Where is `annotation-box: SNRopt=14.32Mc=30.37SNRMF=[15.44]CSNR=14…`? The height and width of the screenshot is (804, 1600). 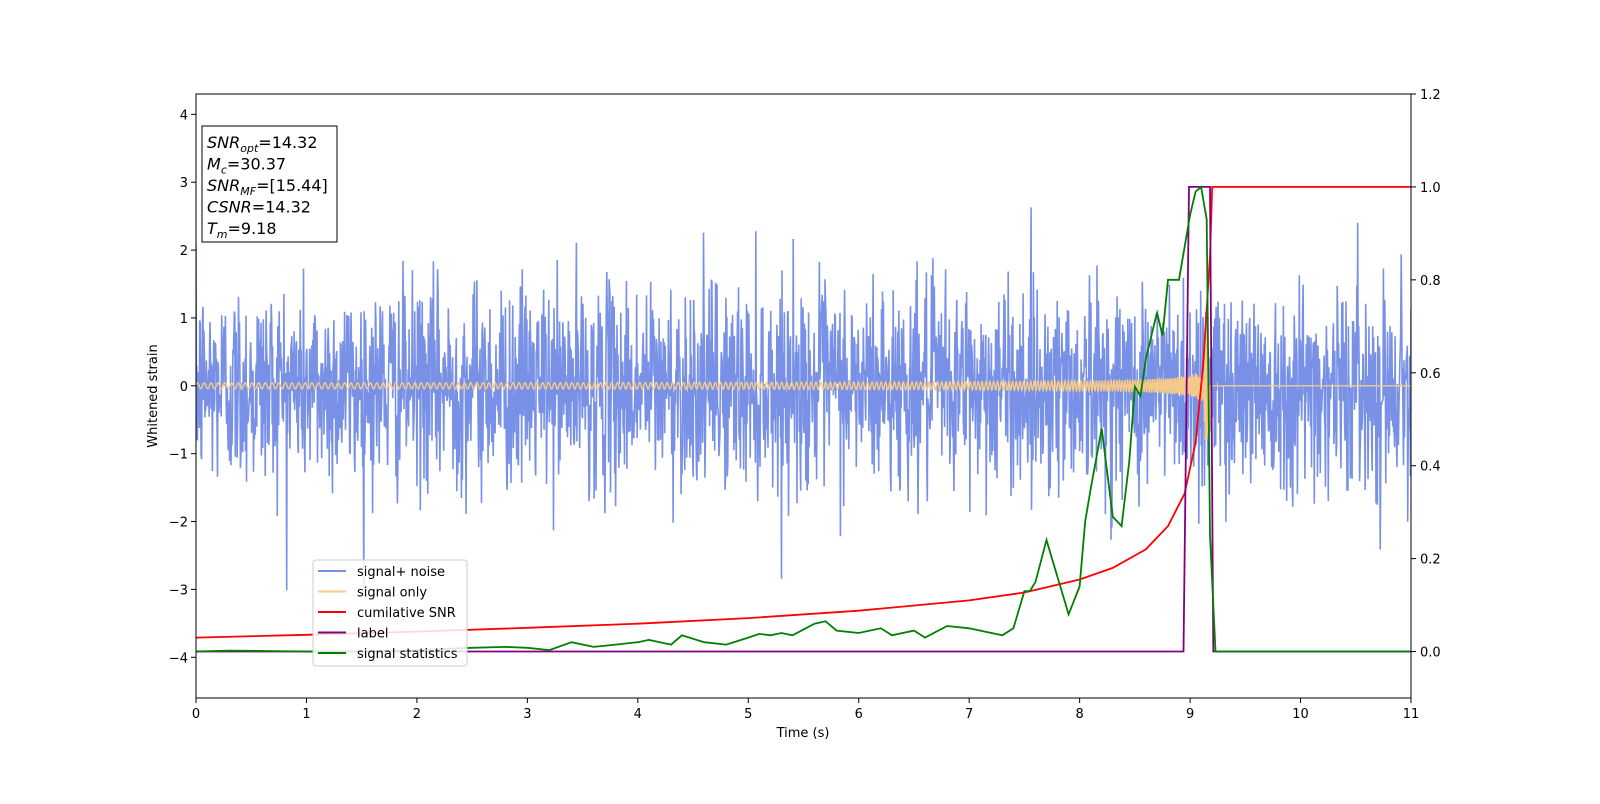
annotation-box: SNRopt=14.32Mc=30.37SNRMF=[15.44]CSNR=14… is located at coordinates (269, 184).